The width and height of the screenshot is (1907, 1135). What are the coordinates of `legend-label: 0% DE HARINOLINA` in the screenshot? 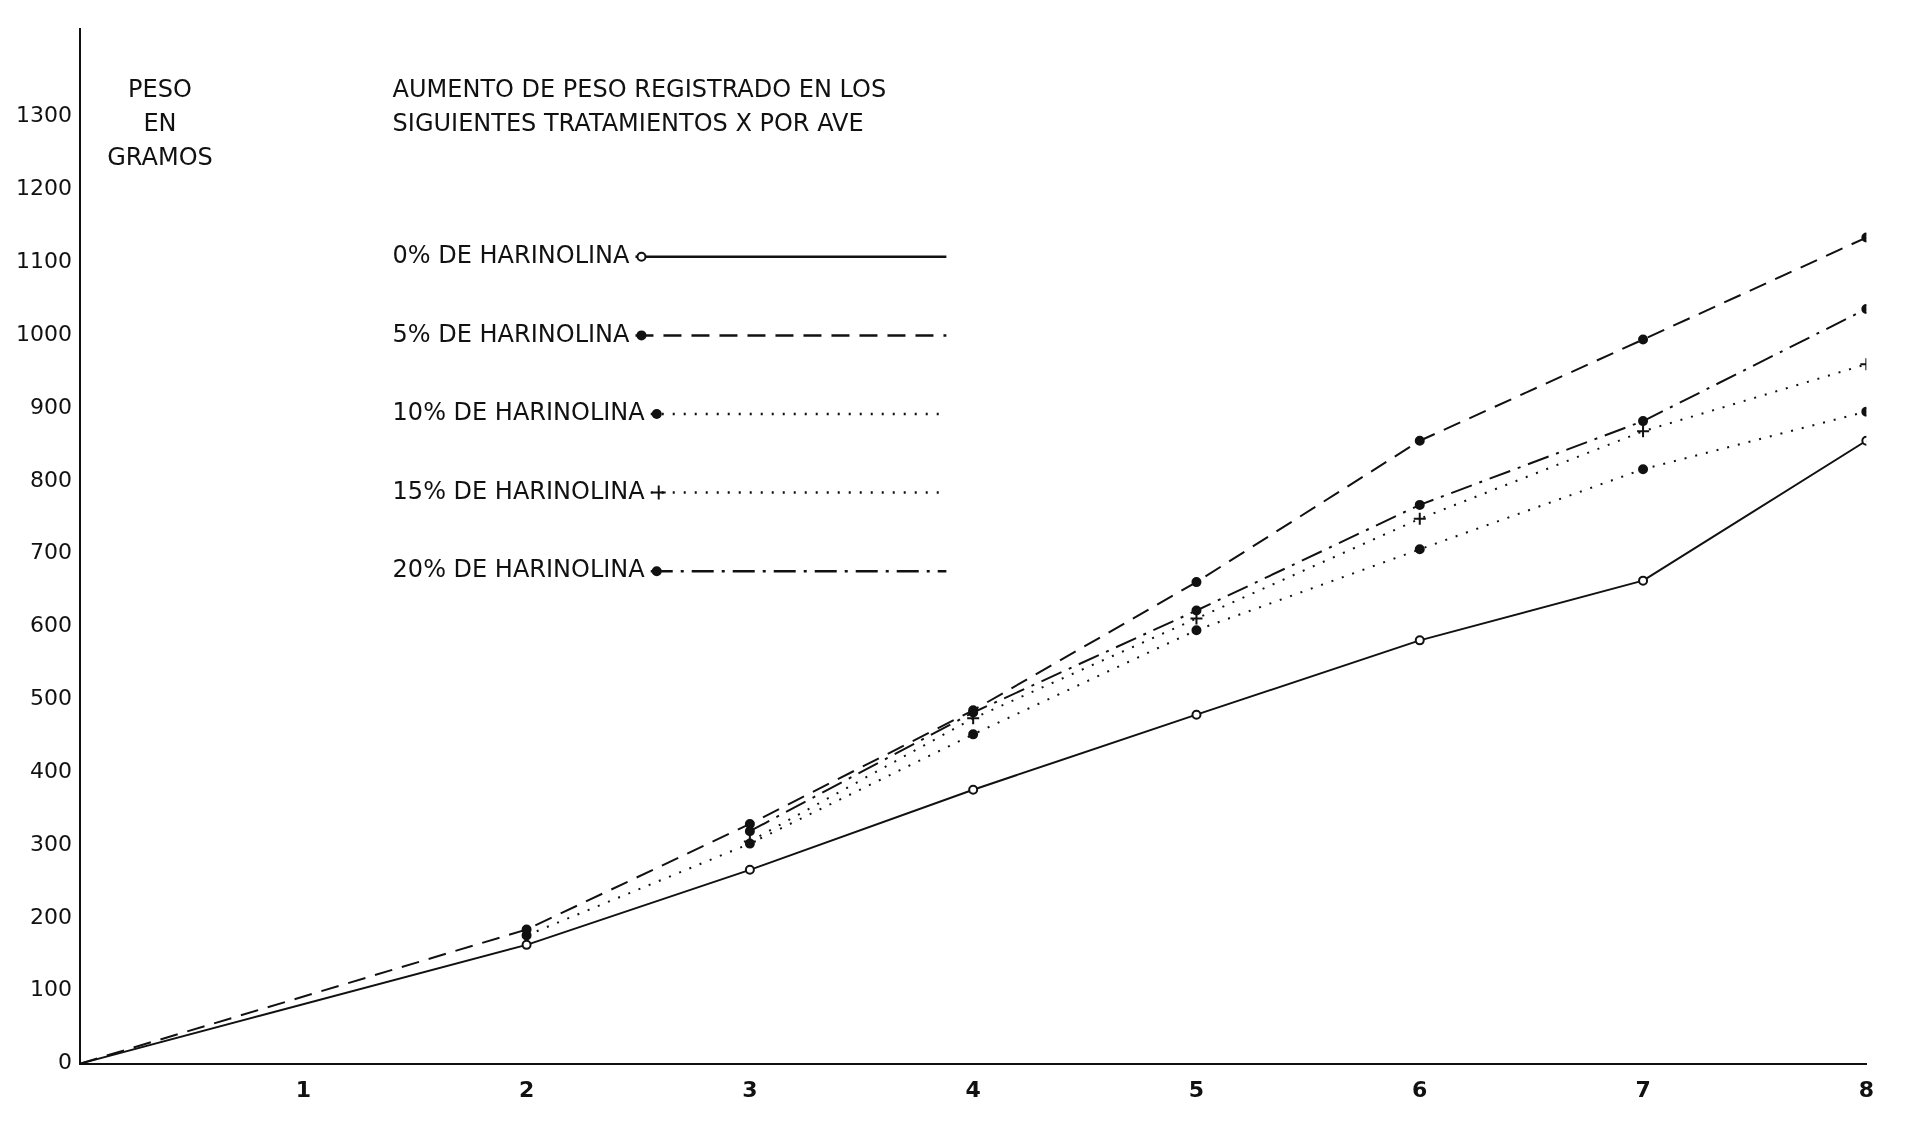 It's located at (511, 255).